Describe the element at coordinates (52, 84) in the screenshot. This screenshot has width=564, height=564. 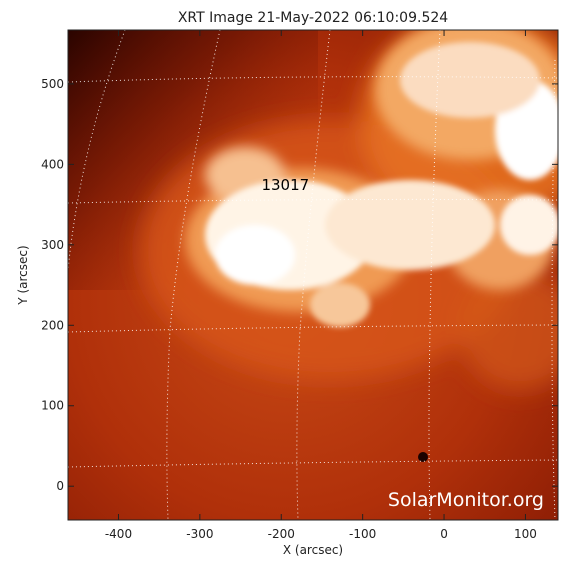
I see `y-tick-label: 500` at that location.